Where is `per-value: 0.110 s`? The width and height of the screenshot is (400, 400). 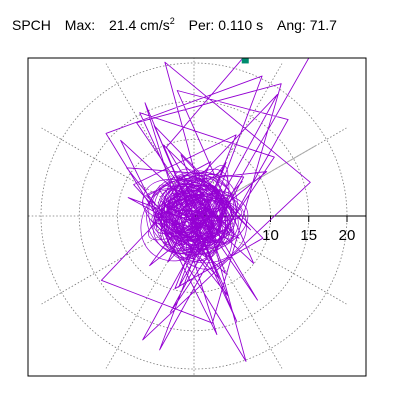
per-value: 0.110 s is located at coordinates (241, 25).